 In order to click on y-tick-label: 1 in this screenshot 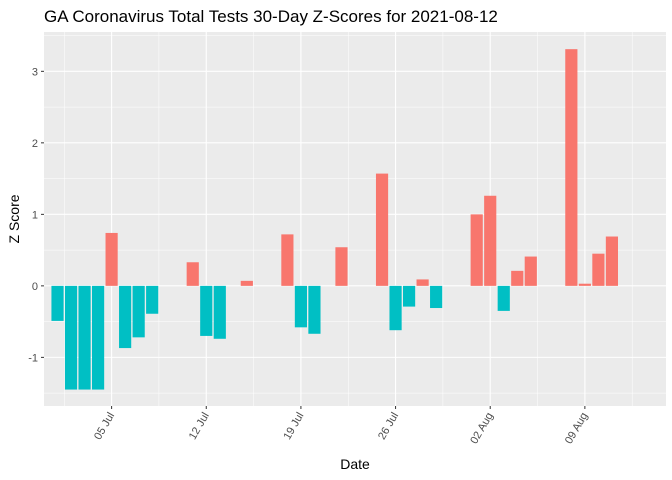, I will do `click(35, 215)`.